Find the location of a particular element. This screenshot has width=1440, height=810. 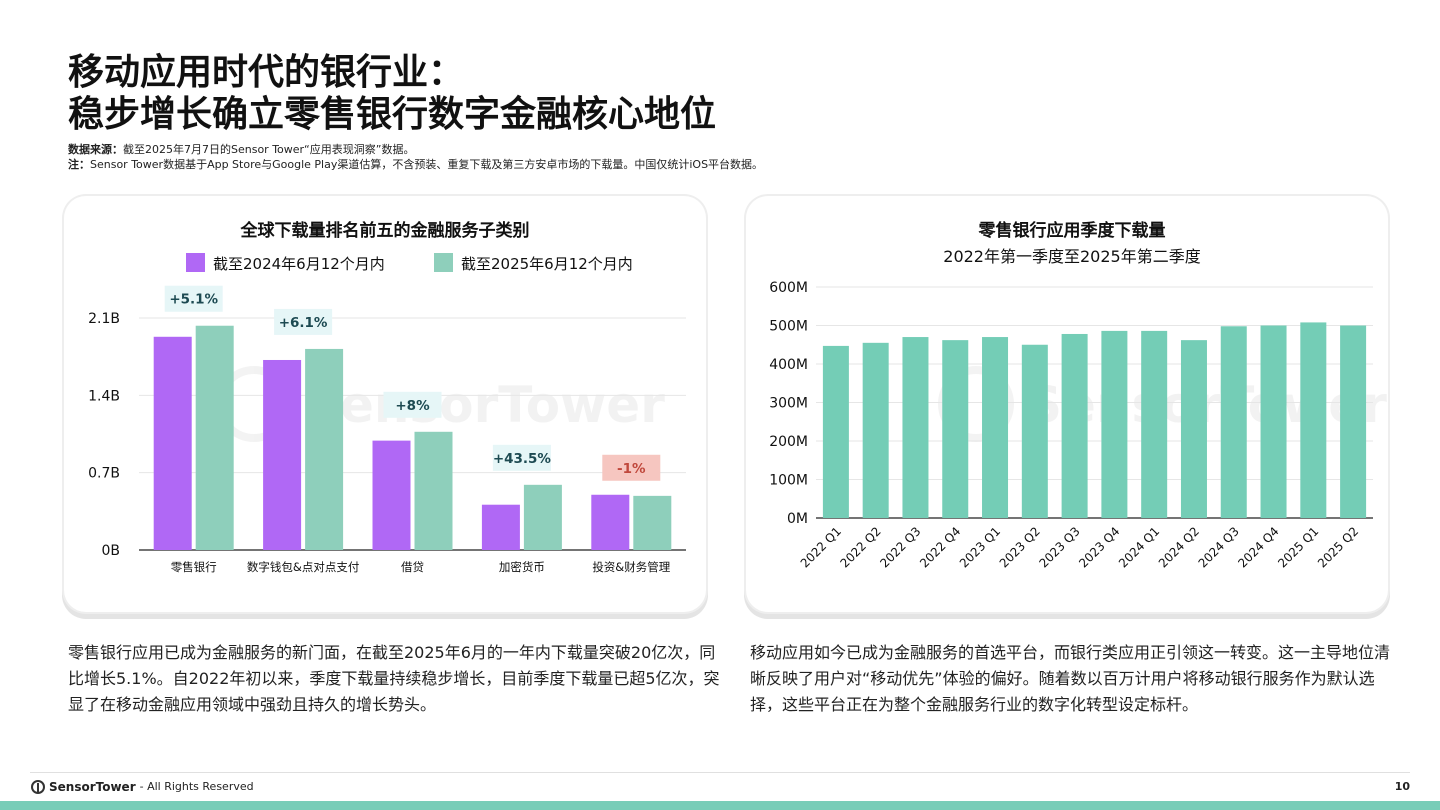

y-tick-label: 0M is located at coordinates (797, 519).